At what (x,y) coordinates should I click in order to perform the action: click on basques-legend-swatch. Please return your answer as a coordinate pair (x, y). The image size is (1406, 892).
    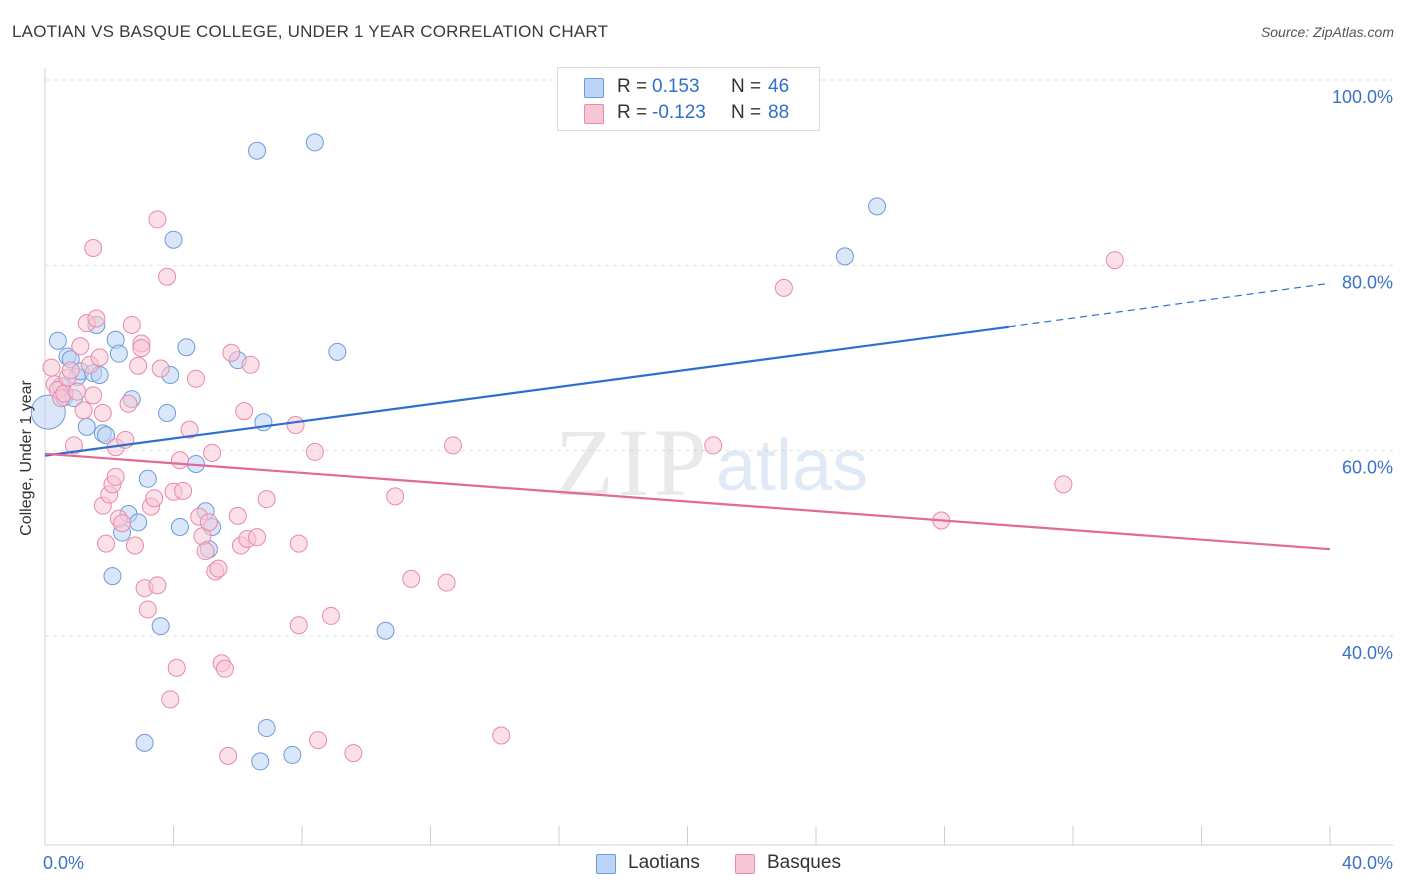
    Looking at the image, I should click on (745, 864).